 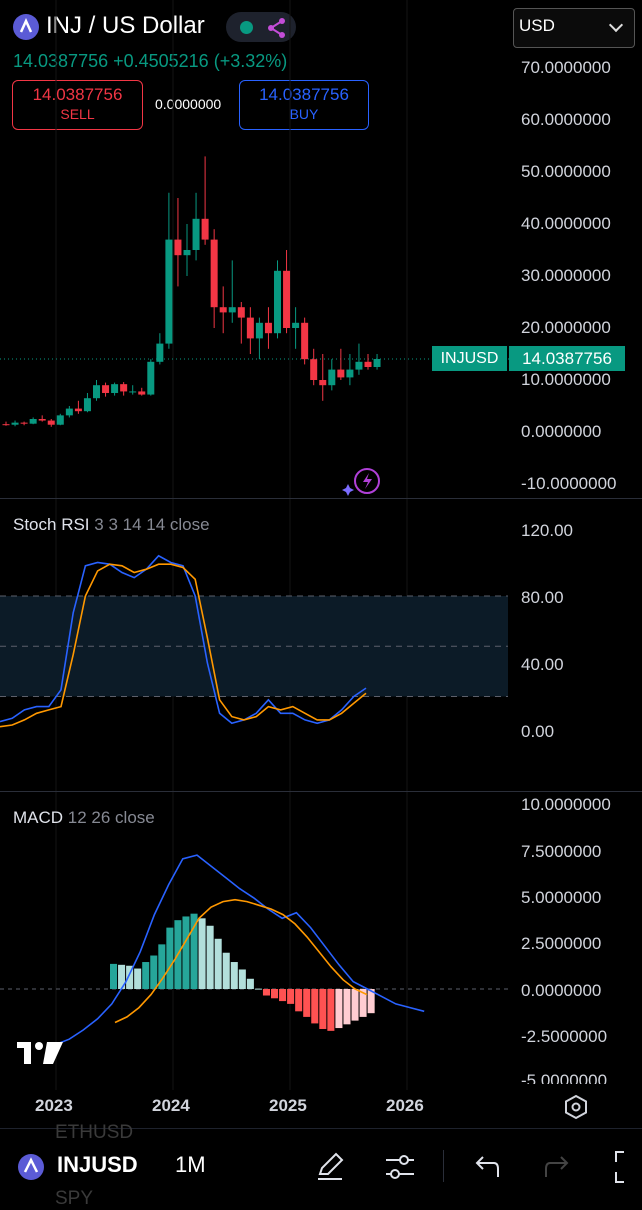 I want to click on price-tick: 10.0000000, so click(x=566, y=379).